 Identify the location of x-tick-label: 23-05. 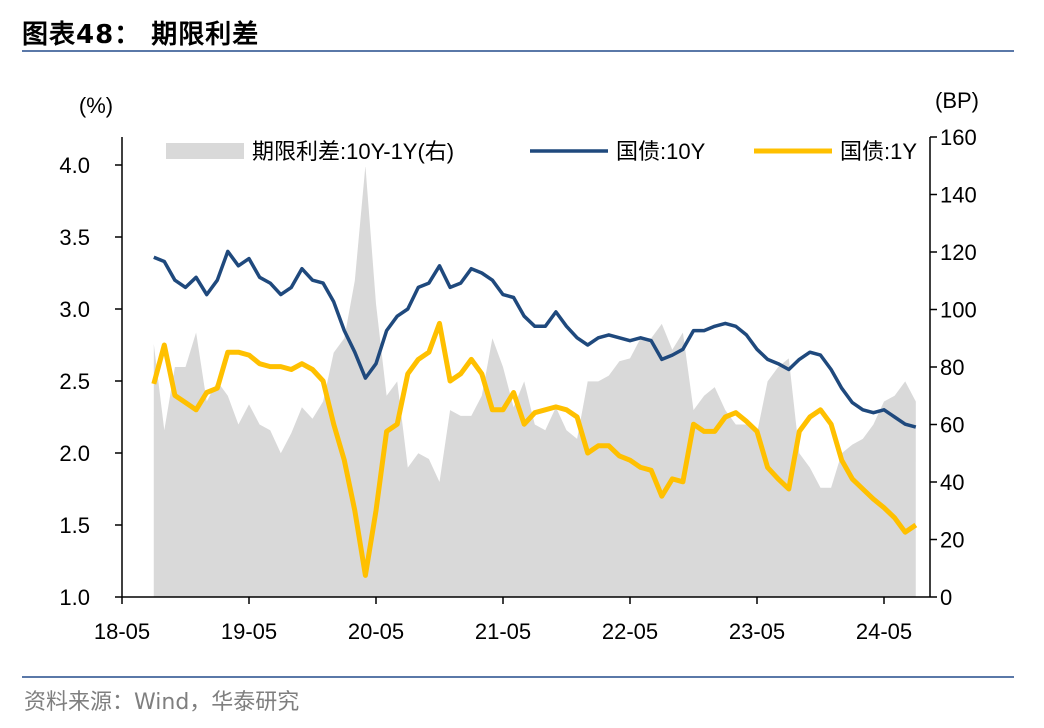
(757, 631).